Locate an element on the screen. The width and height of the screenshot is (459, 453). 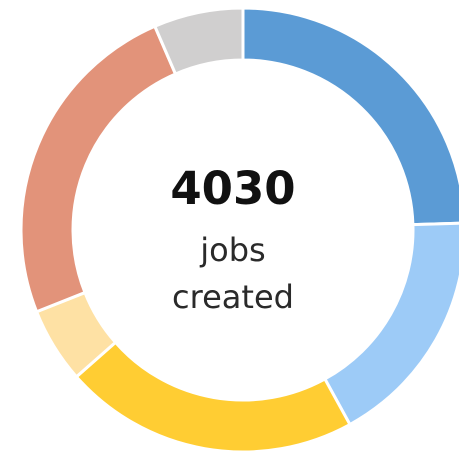
center-label-line-1: jobs is located at coordinates (233, 250).